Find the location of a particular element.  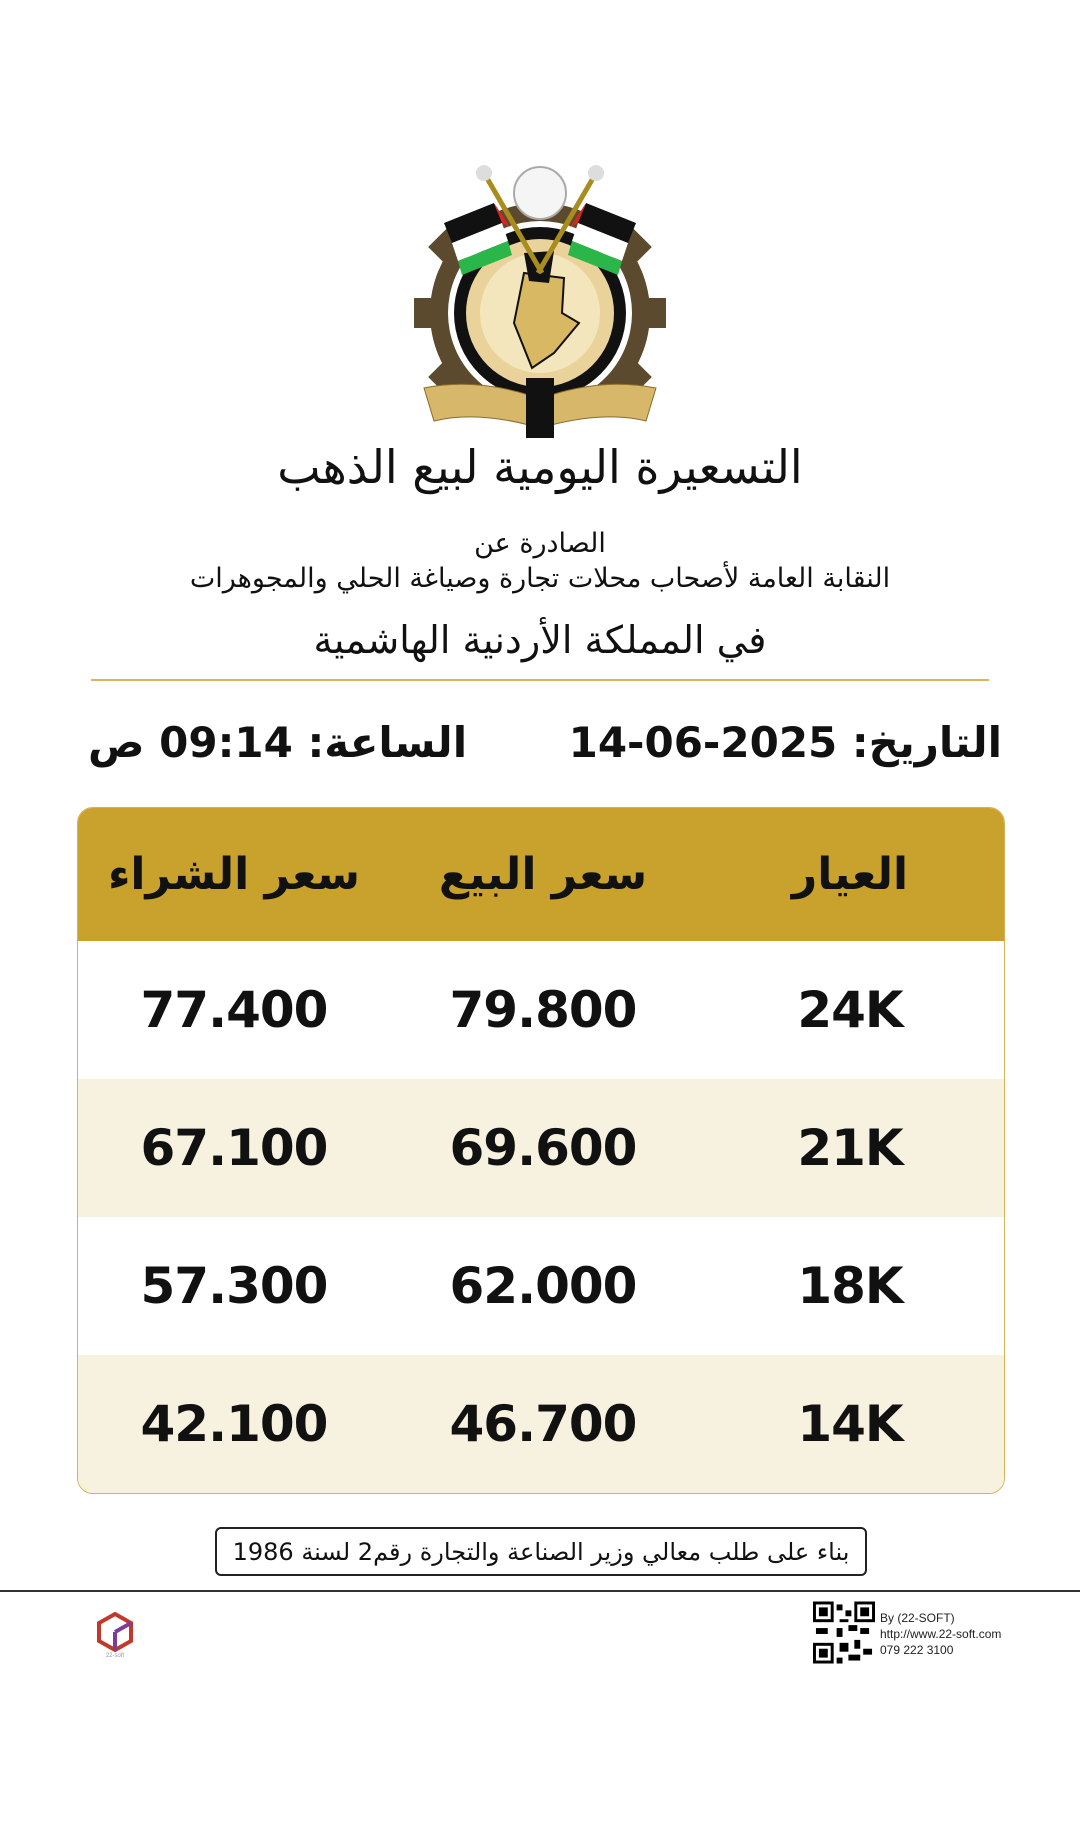

22-soft-logo: 22-soft is located at coordinates (115, 1635).